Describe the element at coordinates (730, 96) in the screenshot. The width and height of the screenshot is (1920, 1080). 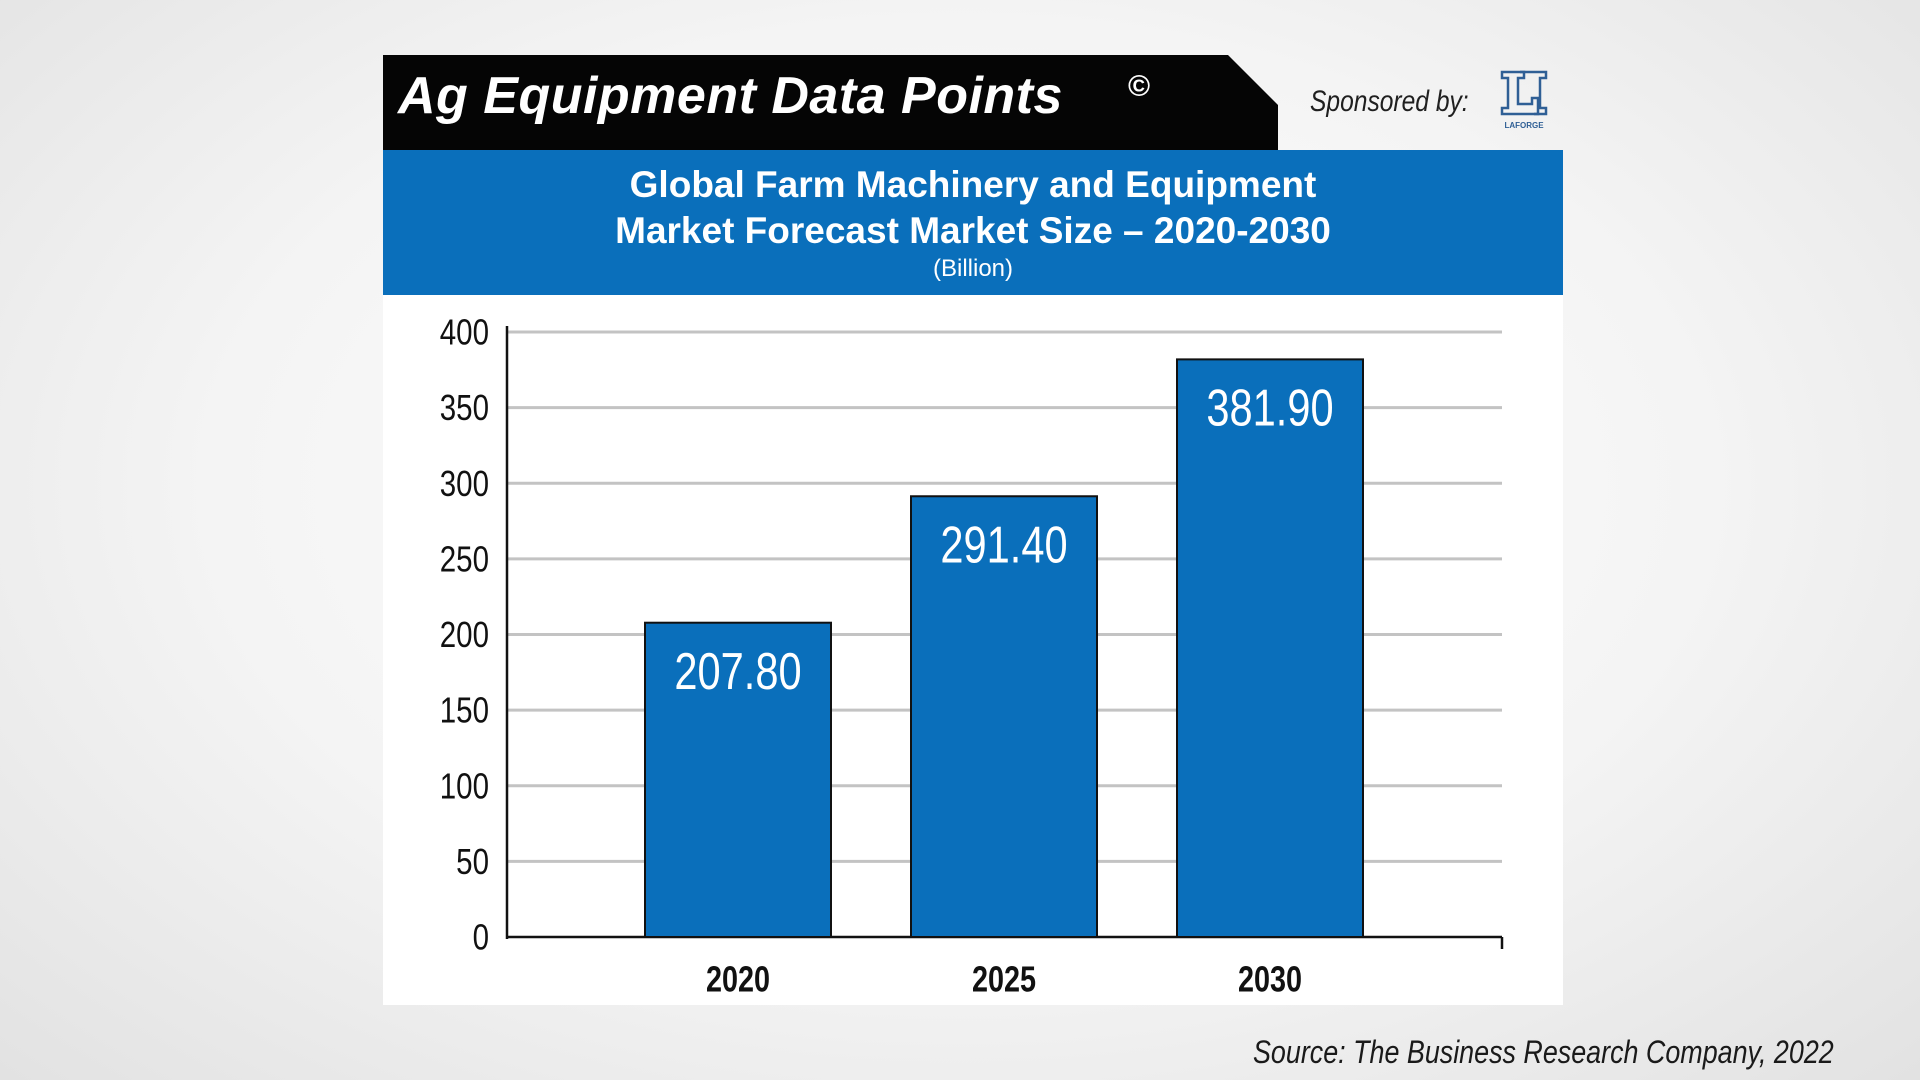
I see `header-title: Ag Equipment Data Points` at that location.